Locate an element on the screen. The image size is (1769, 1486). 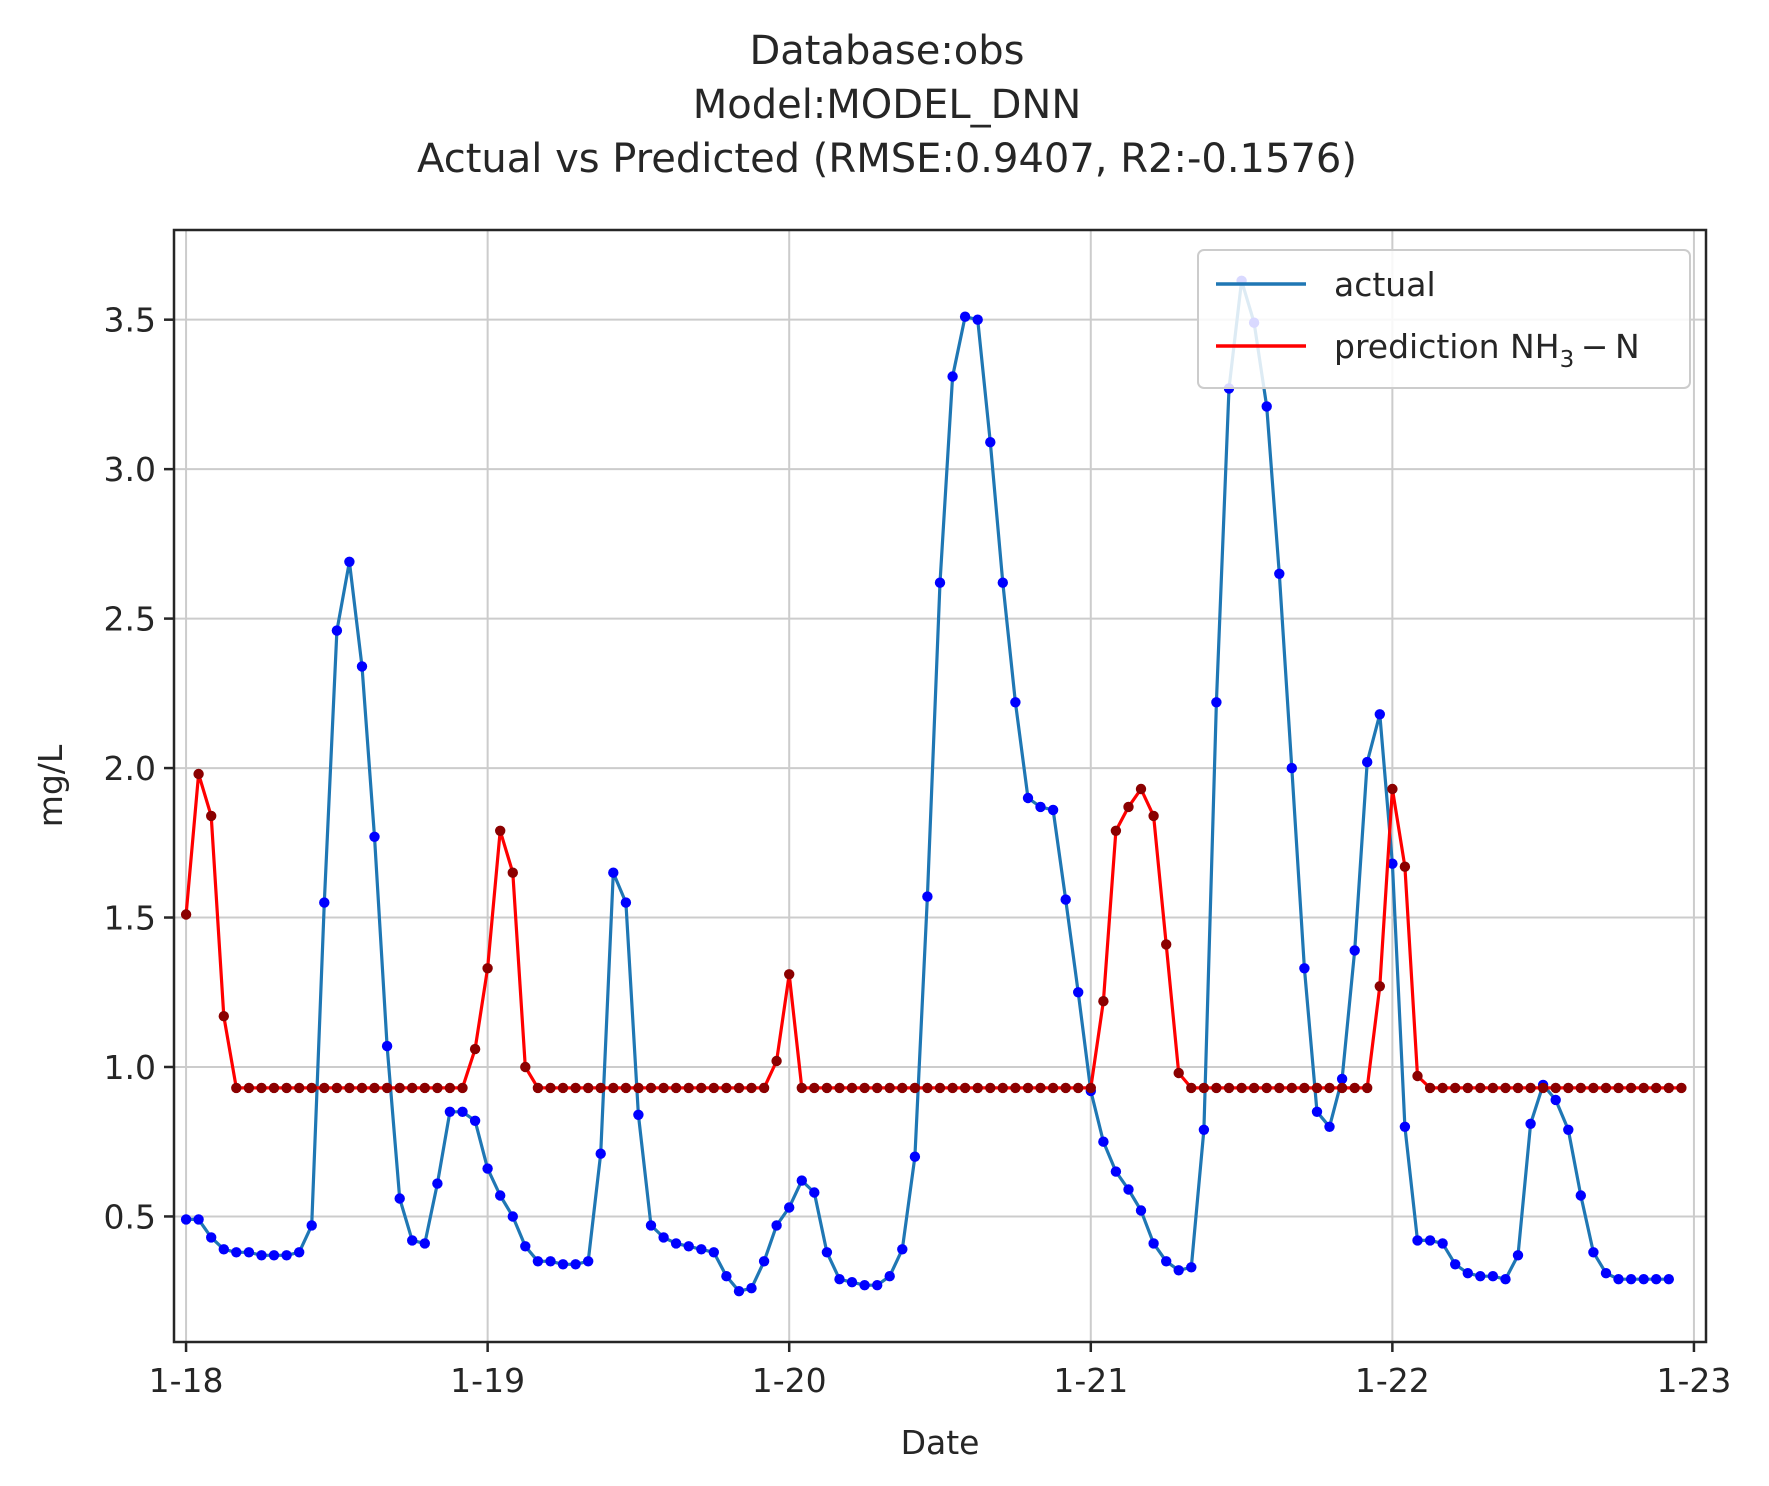
legend-prediction-label: prediction NH3 − N is located at coordinates (1487, 350).